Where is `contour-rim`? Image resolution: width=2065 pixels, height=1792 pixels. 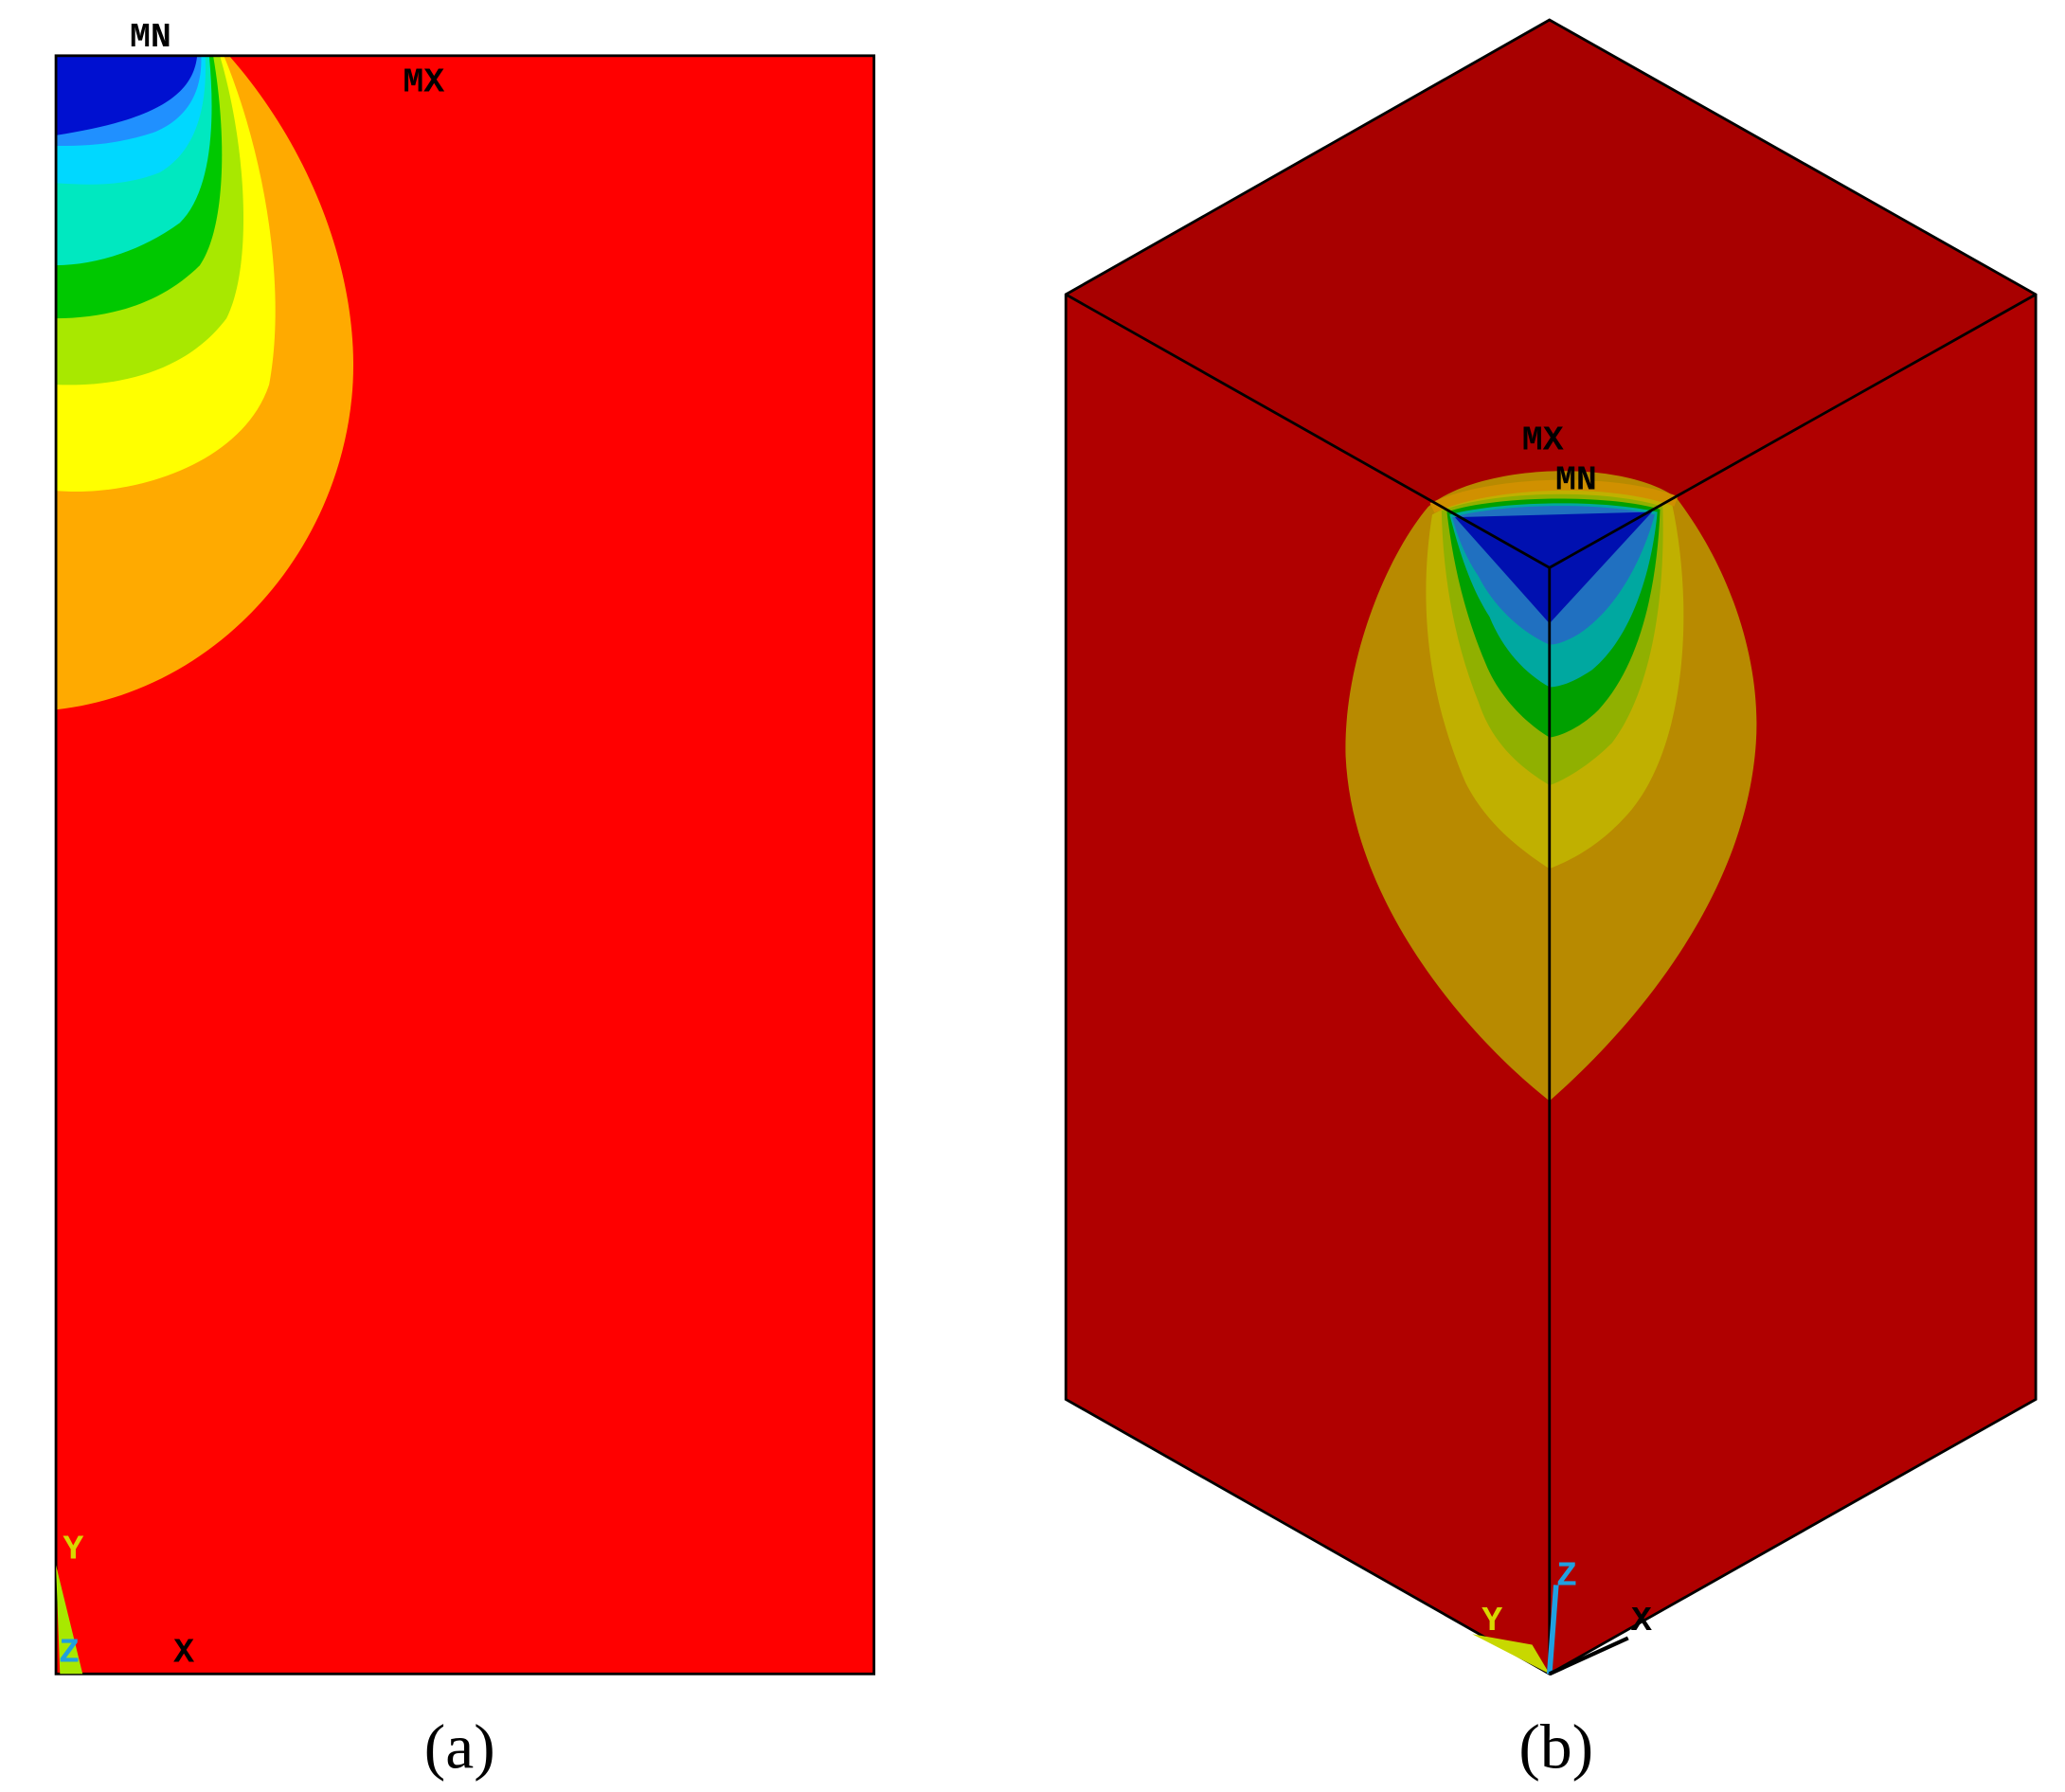
contour-rim is located at coordinates (1554, 496).